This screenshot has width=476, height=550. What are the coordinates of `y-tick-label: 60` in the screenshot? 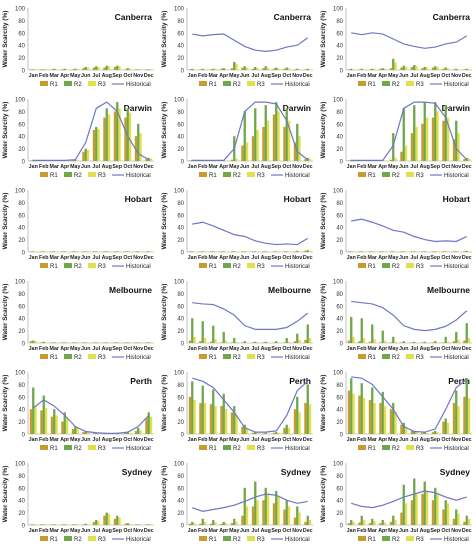 It's located at (21, 307).